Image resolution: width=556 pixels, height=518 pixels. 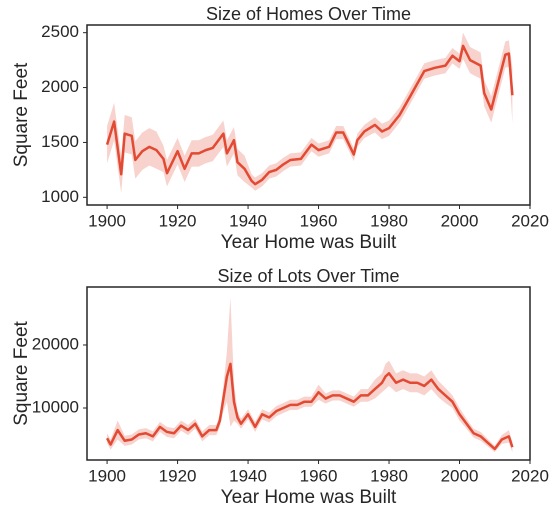 I want to click on y-tick-label: 1500, so click(x=60, y=141).